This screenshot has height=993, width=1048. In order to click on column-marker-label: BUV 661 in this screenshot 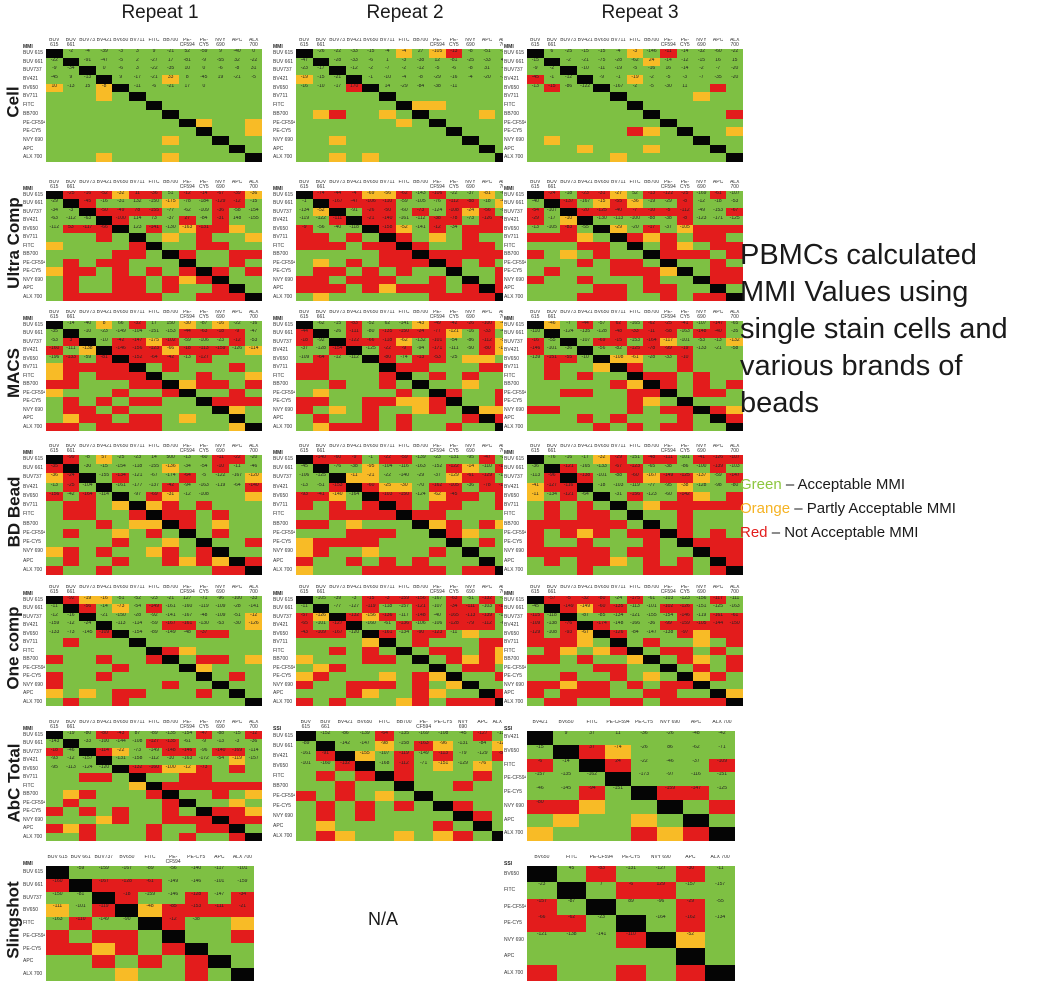, I will do `click(552, 43)`.